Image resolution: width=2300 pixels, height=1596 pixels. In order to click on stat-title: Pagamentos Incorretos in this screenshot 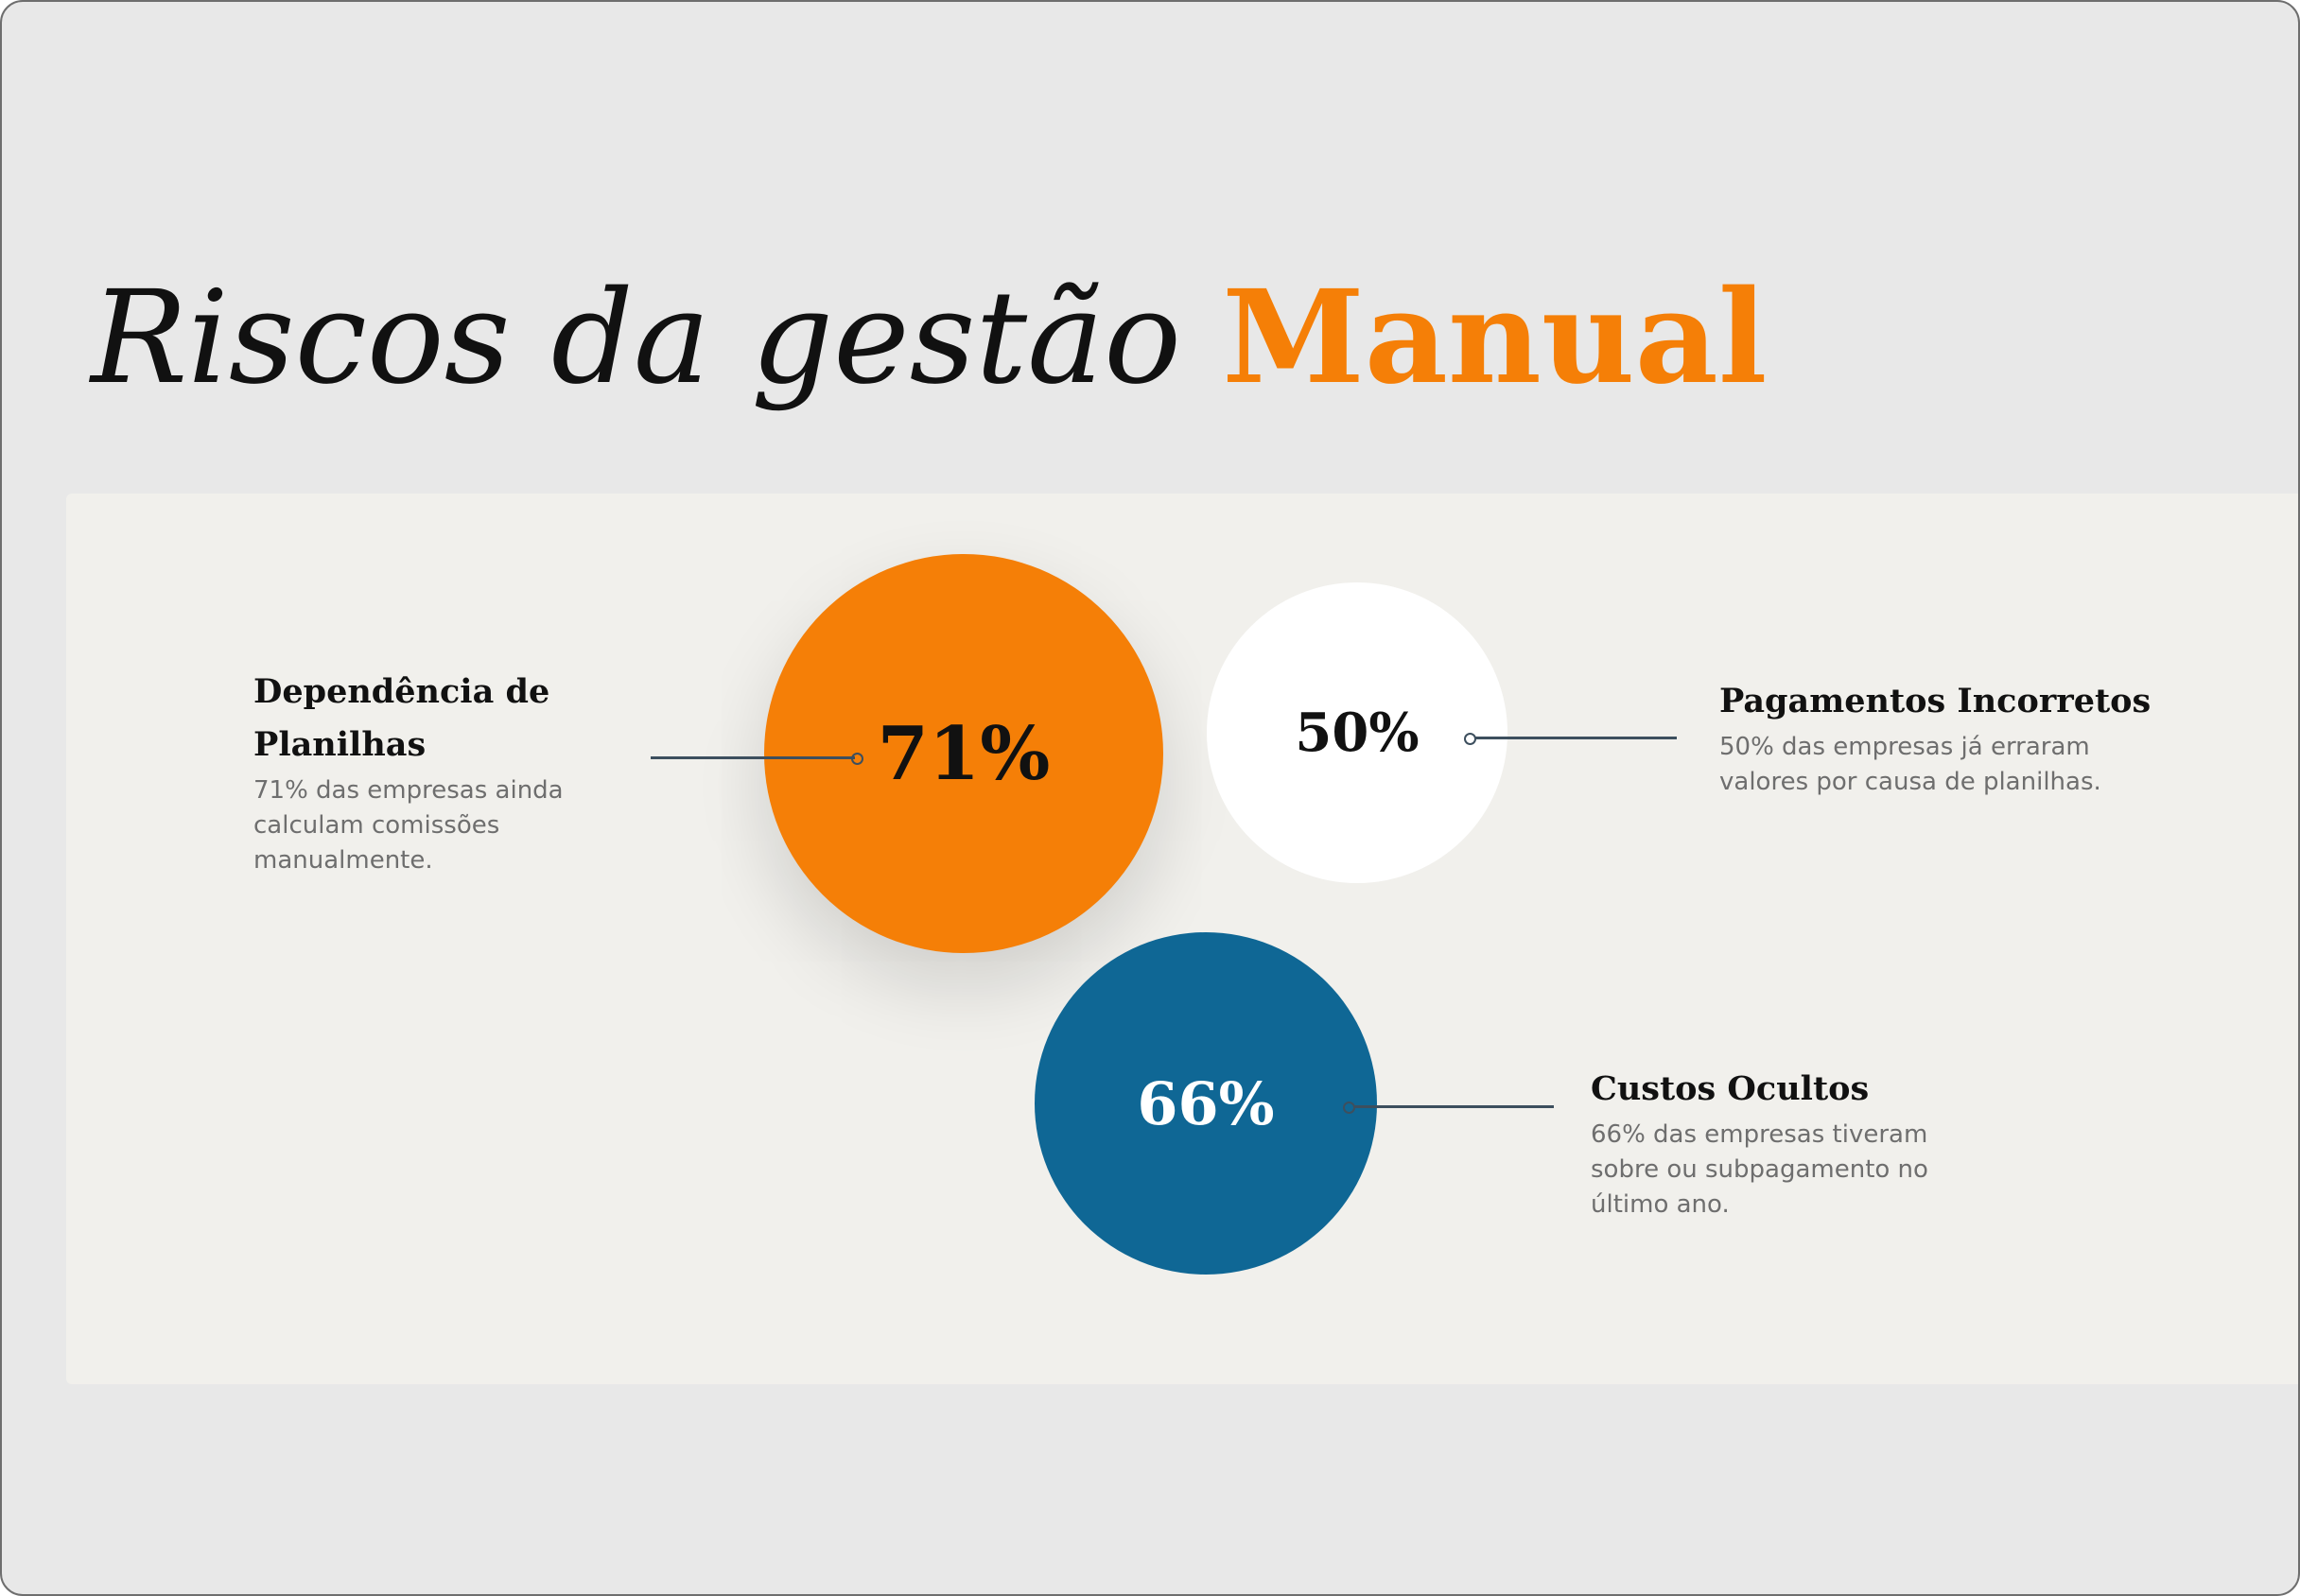, I will do `click(1935, 701)`.